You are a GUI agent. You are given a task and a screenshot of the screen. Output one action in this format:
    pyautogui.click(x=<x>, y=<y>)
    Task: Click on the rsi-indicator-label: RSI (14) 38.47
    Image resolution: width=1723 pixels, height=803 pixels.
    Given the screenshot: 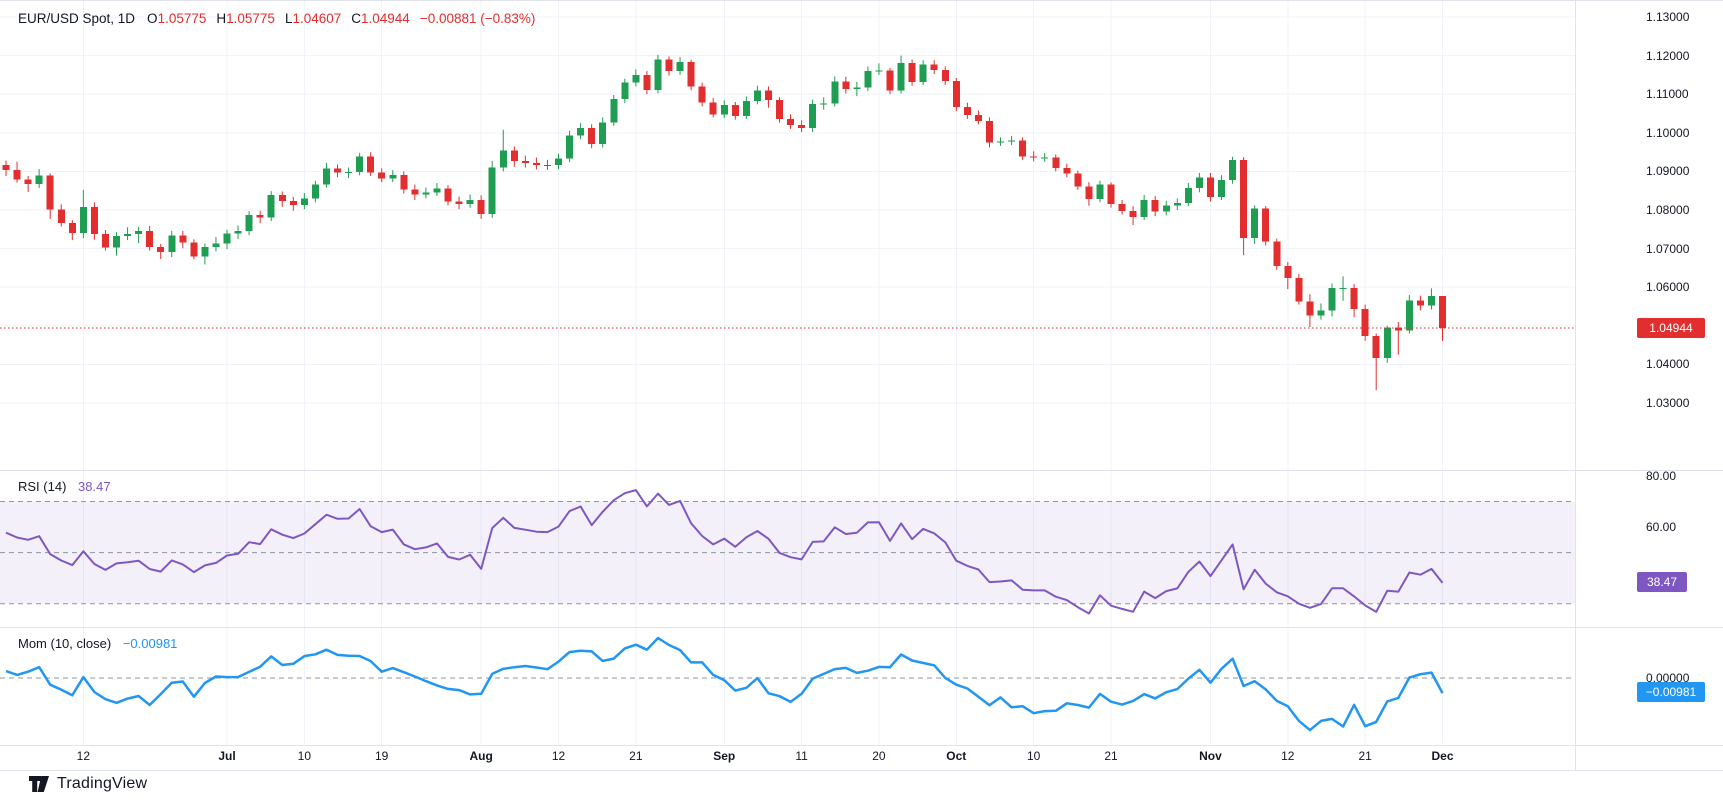 What is the action you would take?
    pyautogui.click(x=64, y=486)
    